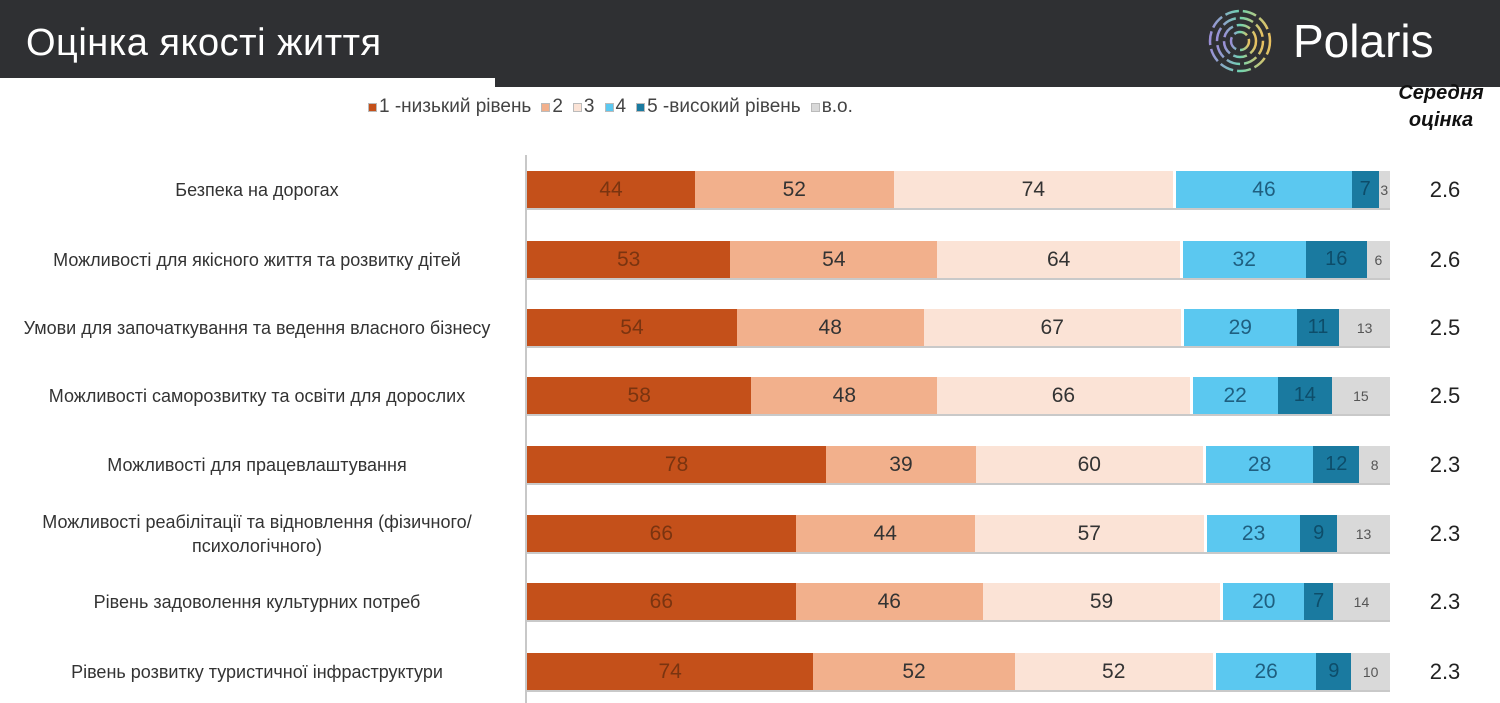 The height and width of the screenshot is (703, 1500). What do you see at coordinates (628, 259) in the screenshot?
I see `data-label: 53` at bounding box center [628, 259].